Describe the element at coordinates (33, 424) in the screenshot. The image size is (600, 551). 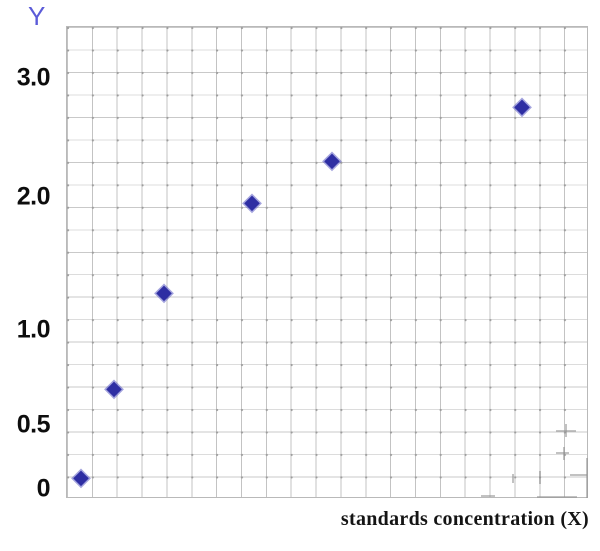
I see `y-tick-label: 0.5` at that location.